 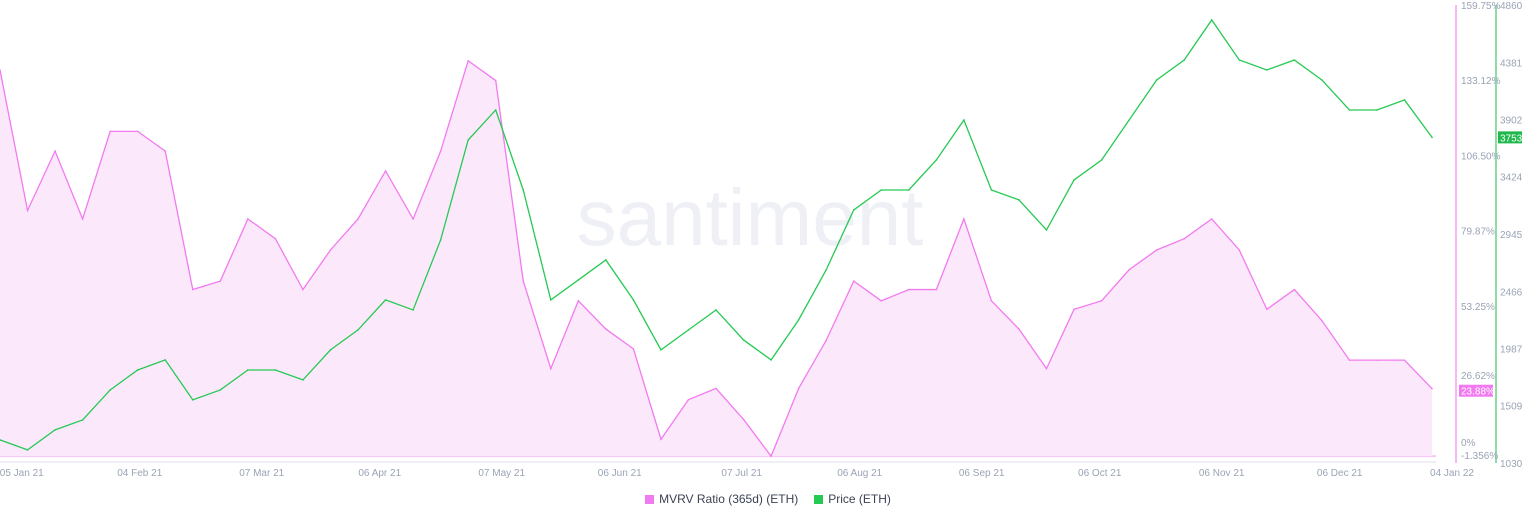 I want to click on mvrv-tick-label: -1.356%, so click(x=1479, y=456).